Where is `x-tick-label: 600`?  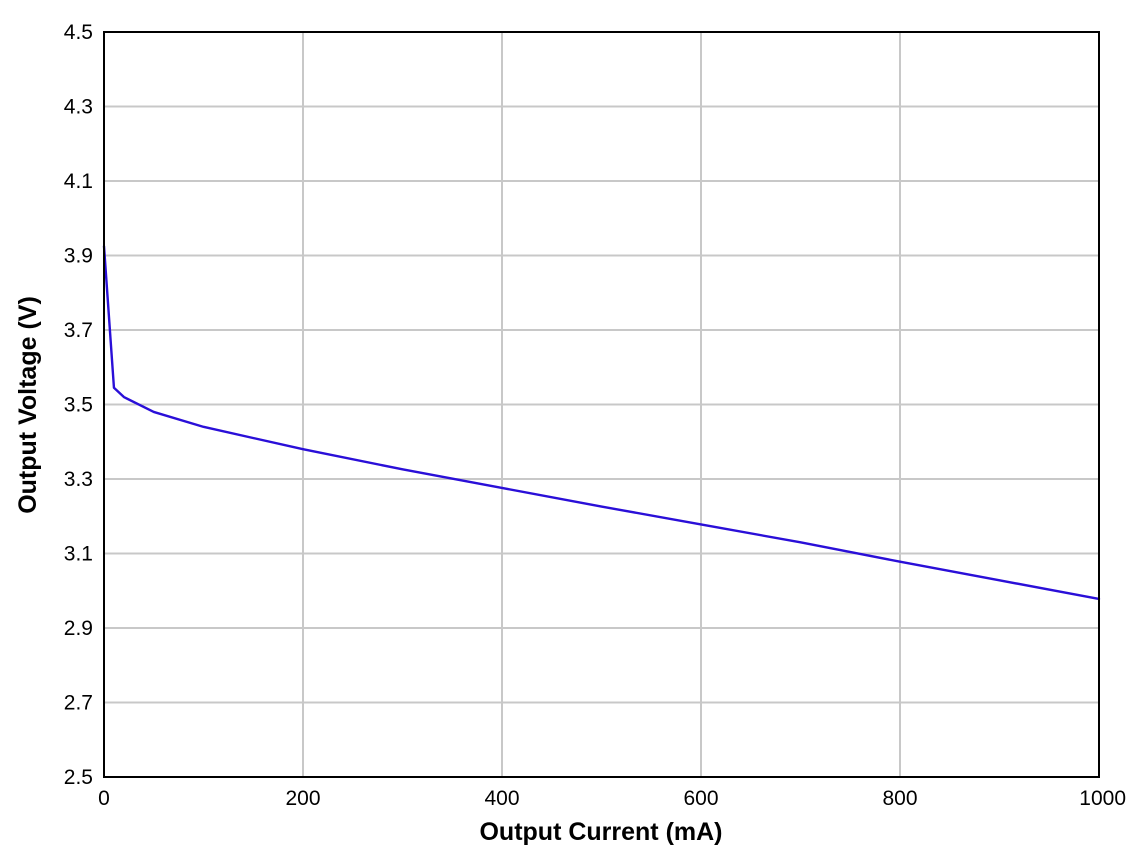
x-tick-label: 600 is located at coordinates (700, 798).